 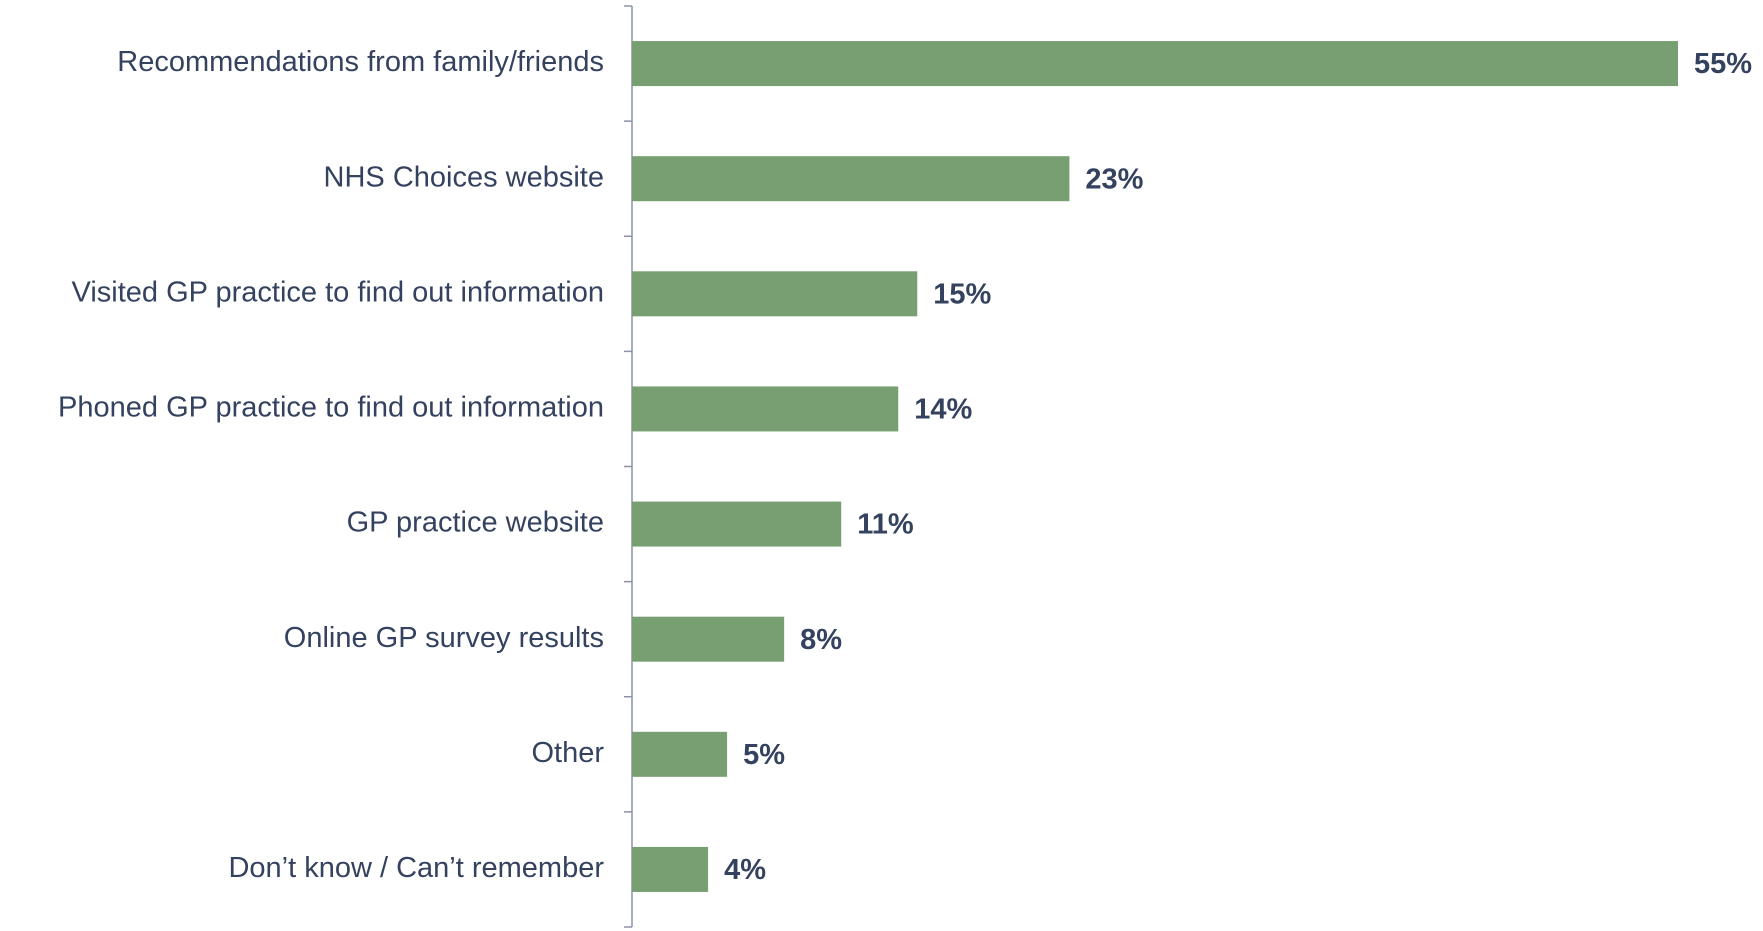 I want to click on value-label: 23%, so click(x=1114, y=179).